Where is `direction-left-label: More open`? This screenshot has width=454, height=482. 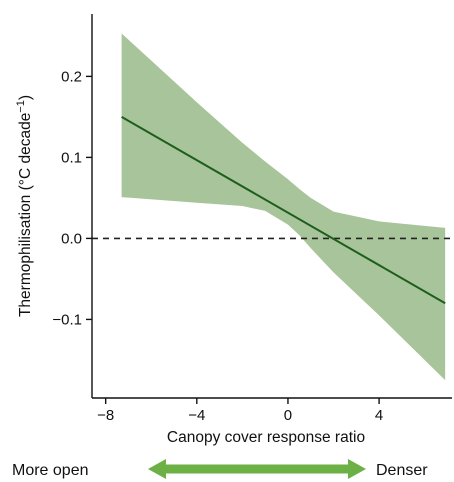
direction-left-label: More open is located at coordinates (50, 470).